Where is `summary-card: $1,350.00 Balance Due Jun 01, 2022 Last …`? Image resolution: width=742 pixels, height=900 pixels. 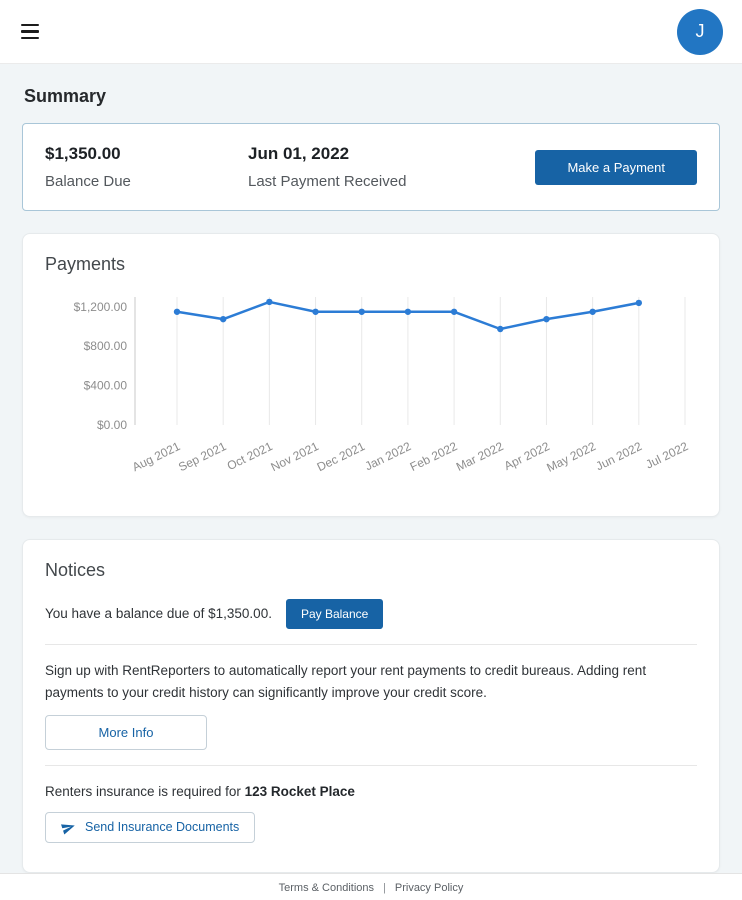 summary-card: $1,350.00 Balance Due Jun 01, 2022 Last … is located at coordinates (371, 167).